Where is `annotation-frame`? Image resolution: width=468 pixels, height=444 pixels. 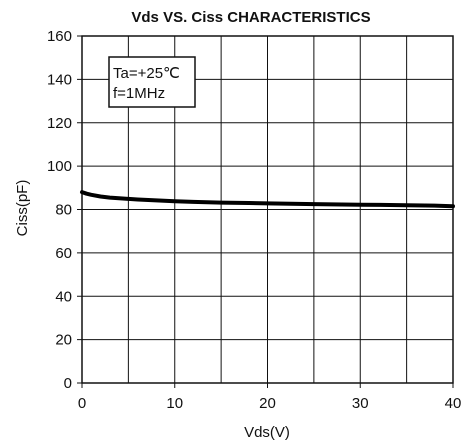 annotation-frame is located at coordinates (152, 82).